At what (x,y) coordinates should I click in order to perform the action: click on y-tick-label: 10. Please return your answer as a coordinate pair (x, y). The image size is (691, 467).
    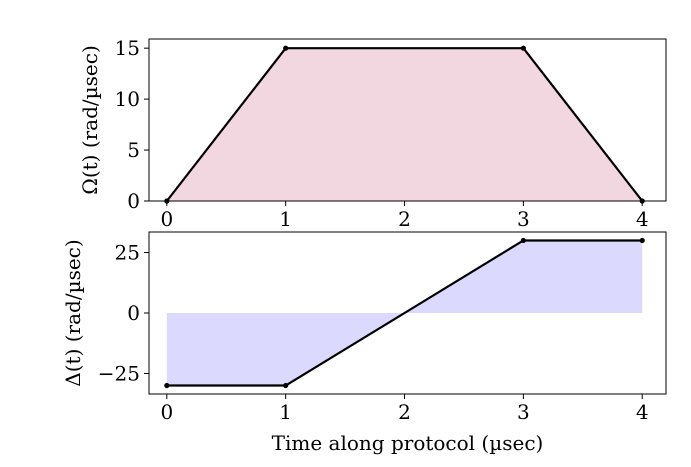
    Looking at the image, I should click on (127, 99).